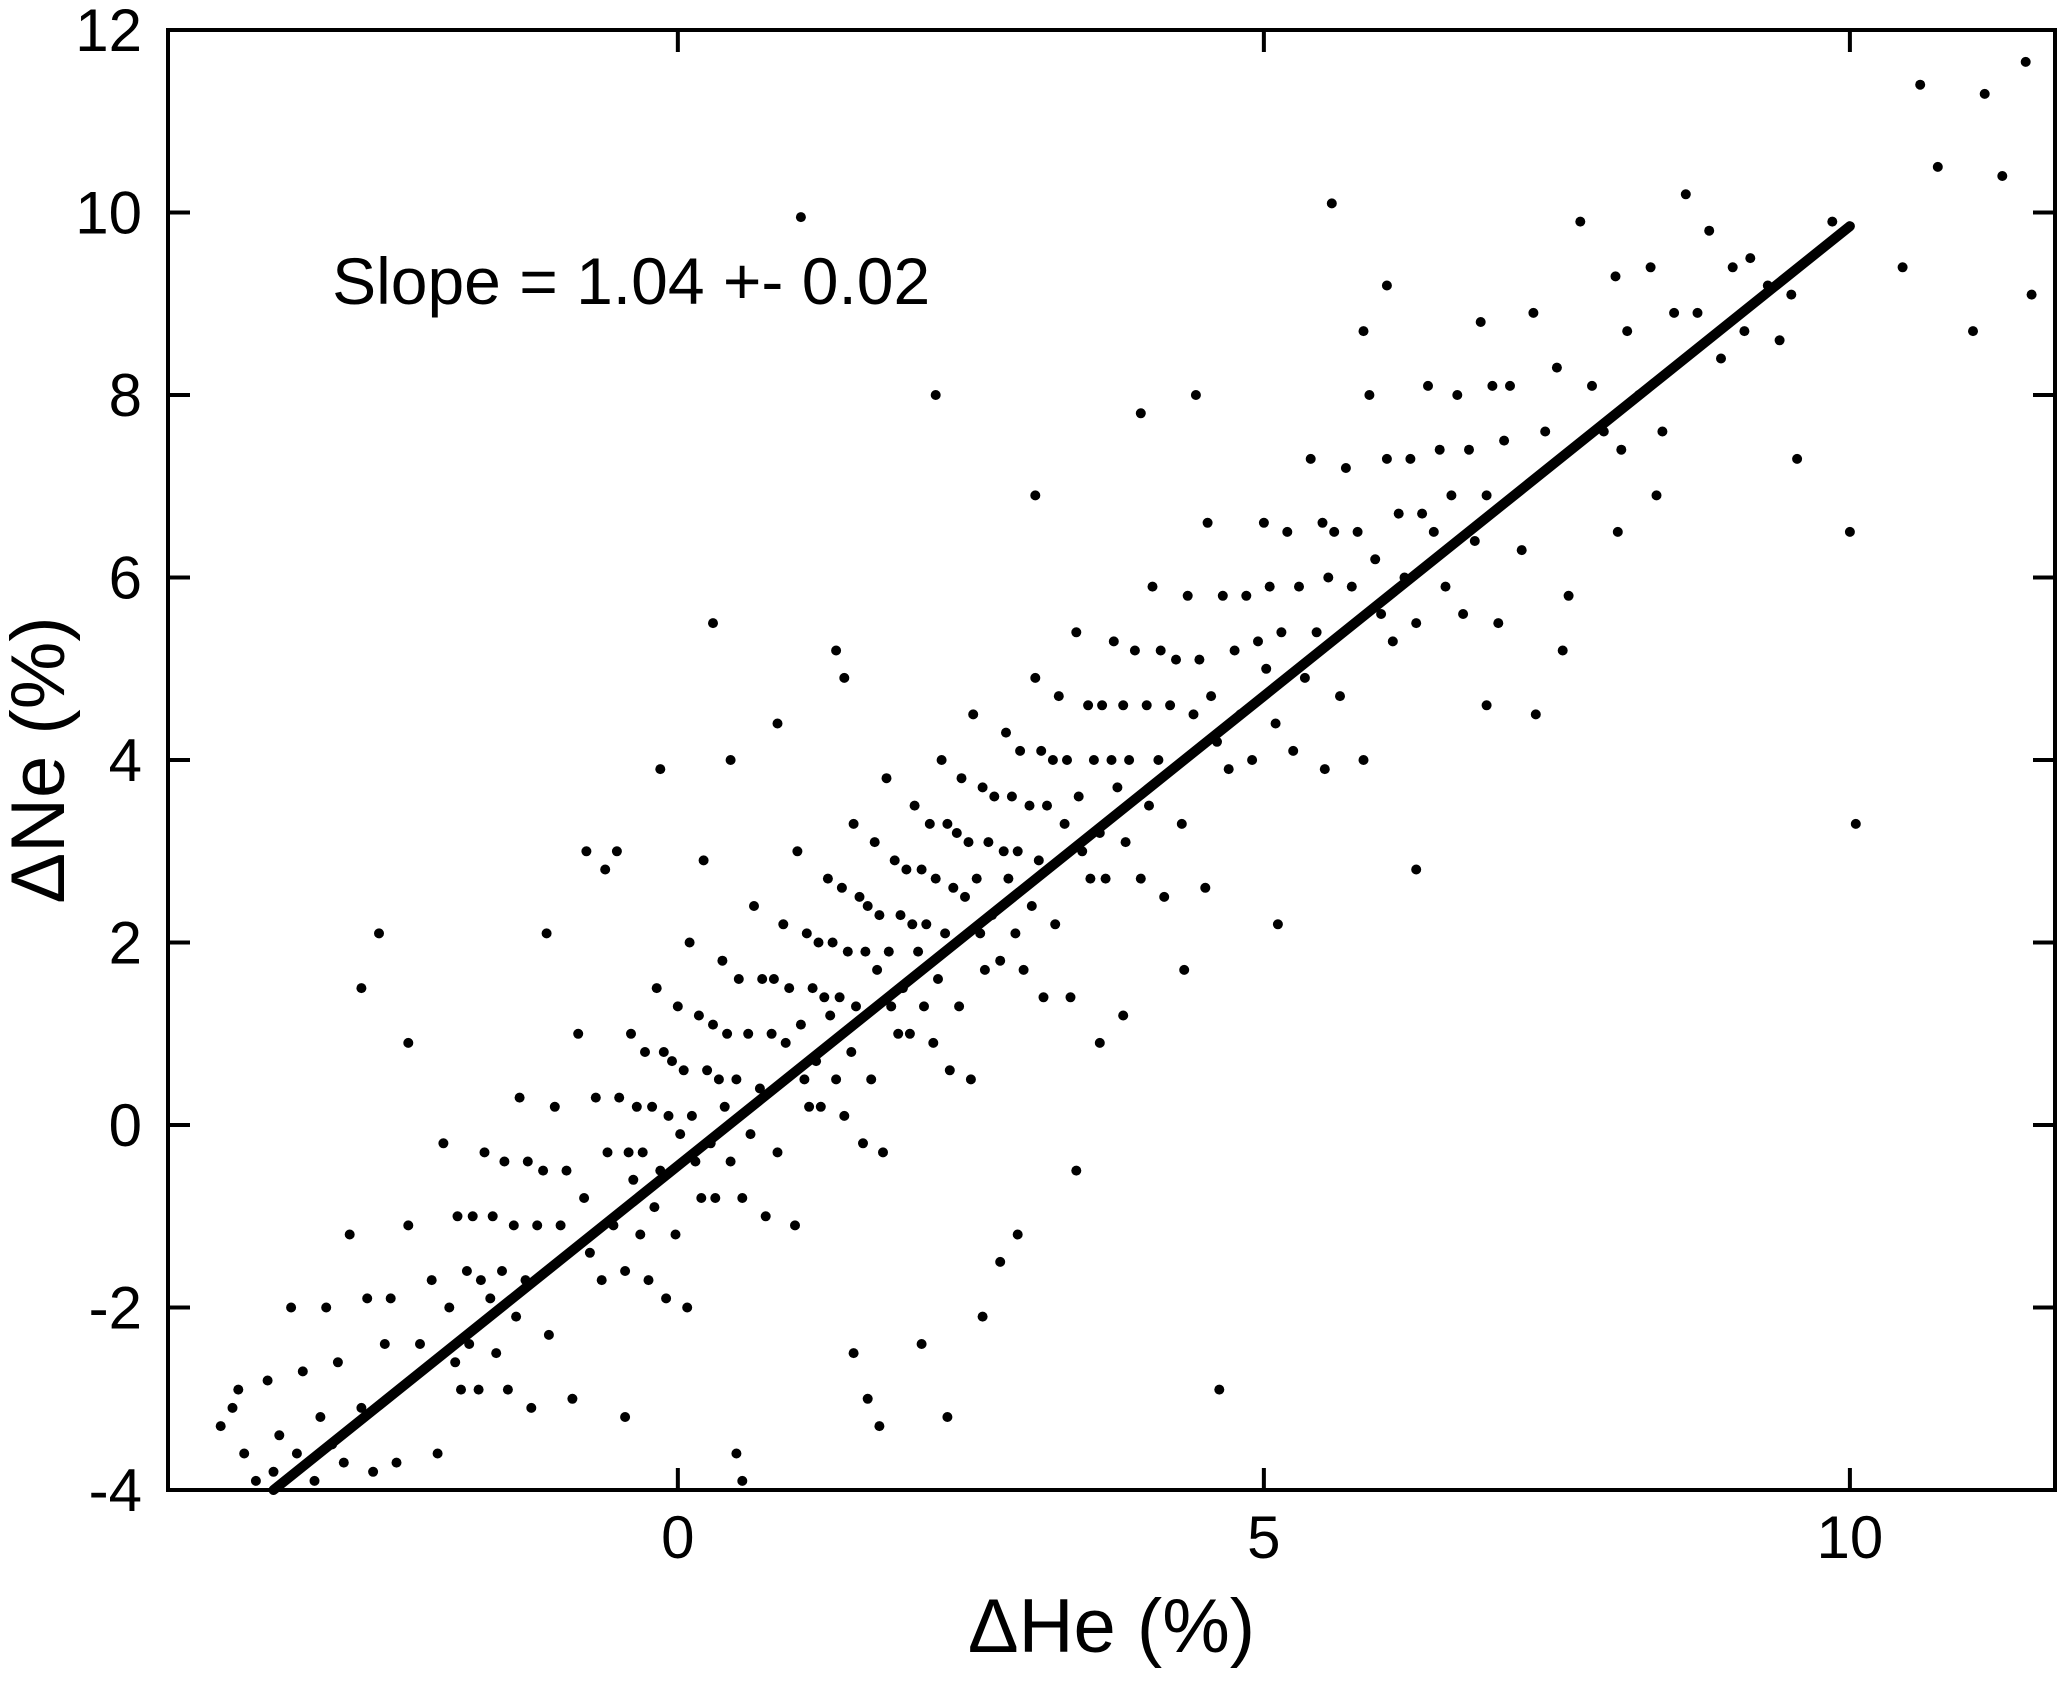 Image resolution: width=2067 pixels, height=1681 pixels. I want to click on y-tick-label: 6, so click(125, 578).